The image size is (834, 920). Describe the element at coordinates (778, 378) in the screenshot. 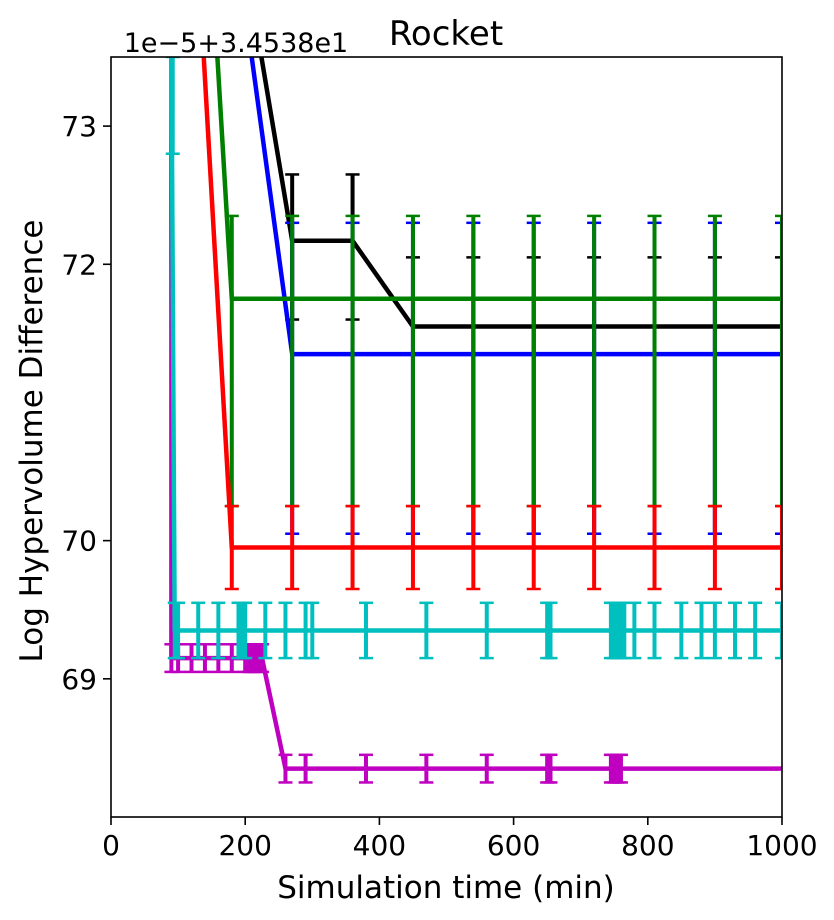

I see `errorbar-blue` at that location.